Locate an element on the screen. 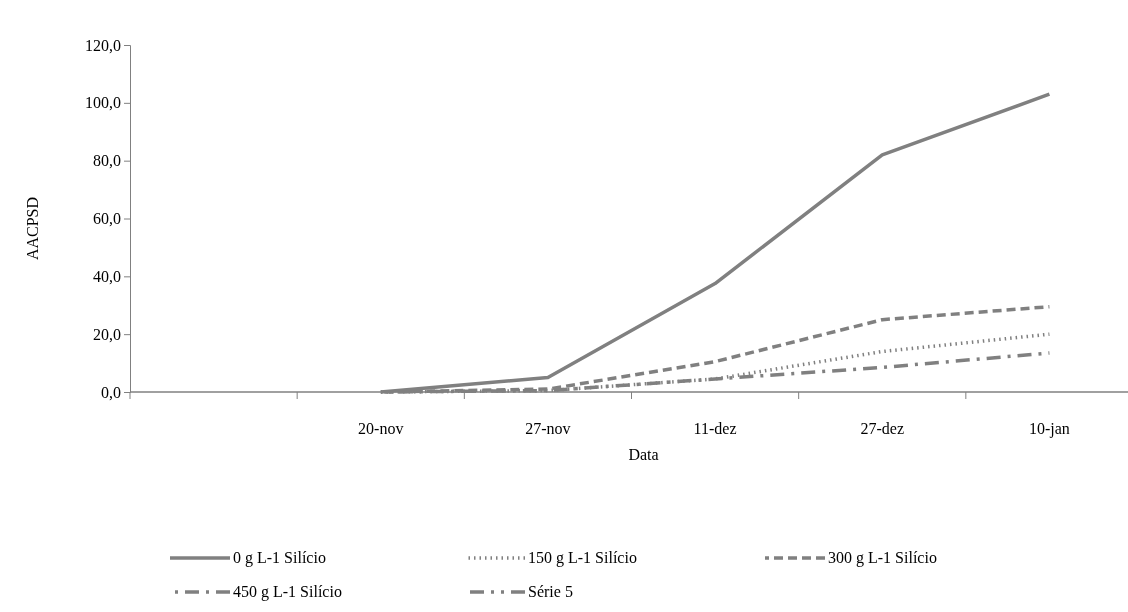  x-tick-label: 27-nov is located at coordinates (548, 428).